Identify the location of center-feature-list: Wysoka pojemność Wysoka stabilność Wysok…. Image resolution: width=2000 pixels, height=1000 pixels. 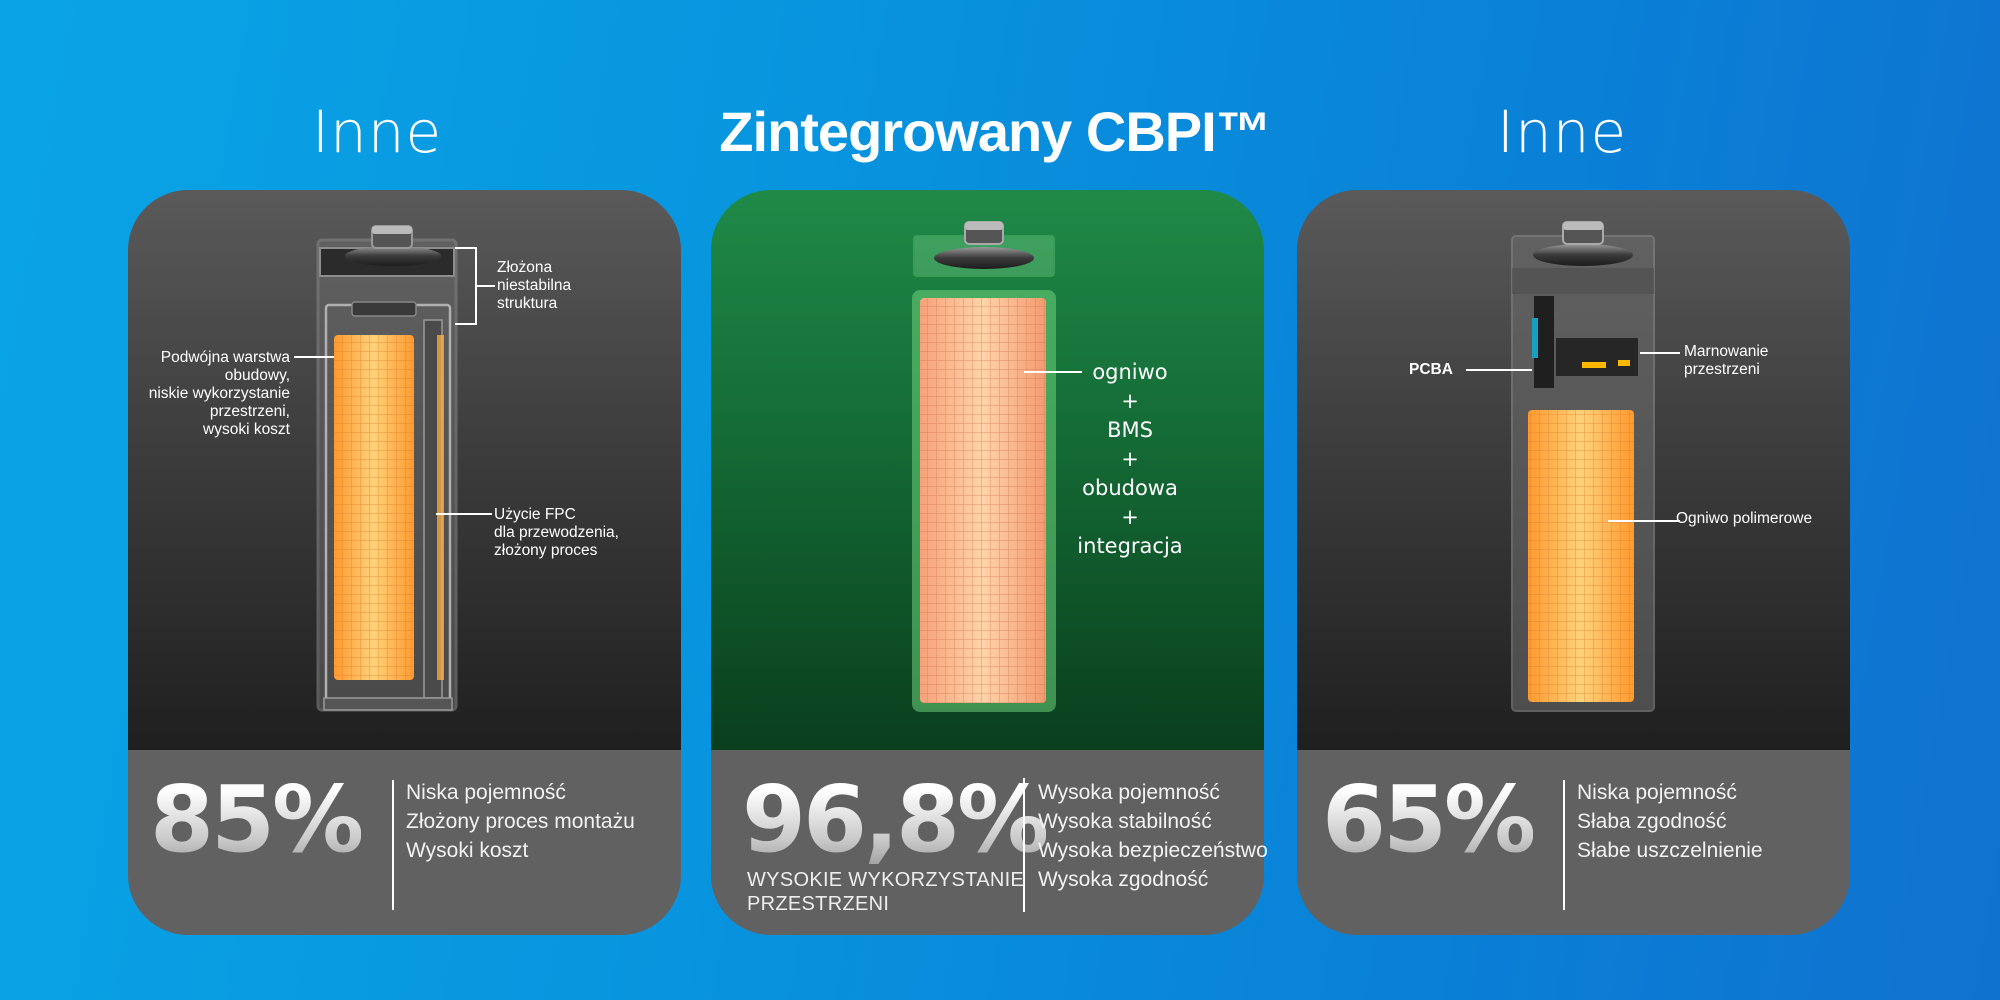
(1153, 836).